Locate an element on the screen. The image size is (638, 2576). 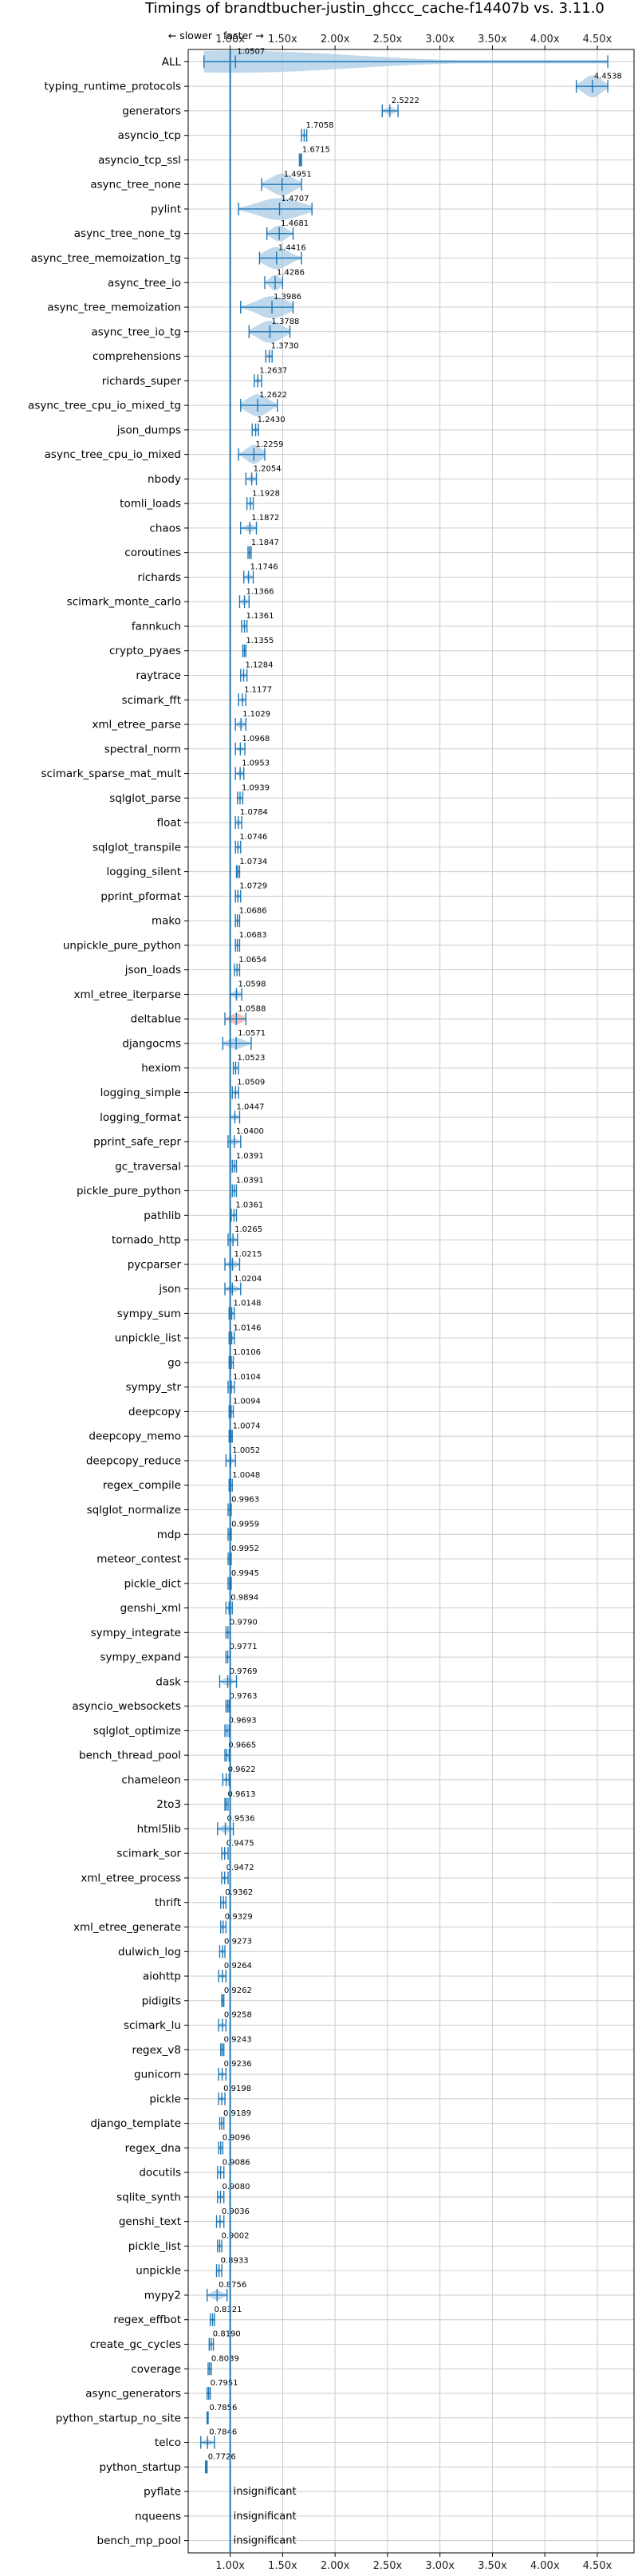
value-label: 1.0094 is located at coordinates (247, 1402).